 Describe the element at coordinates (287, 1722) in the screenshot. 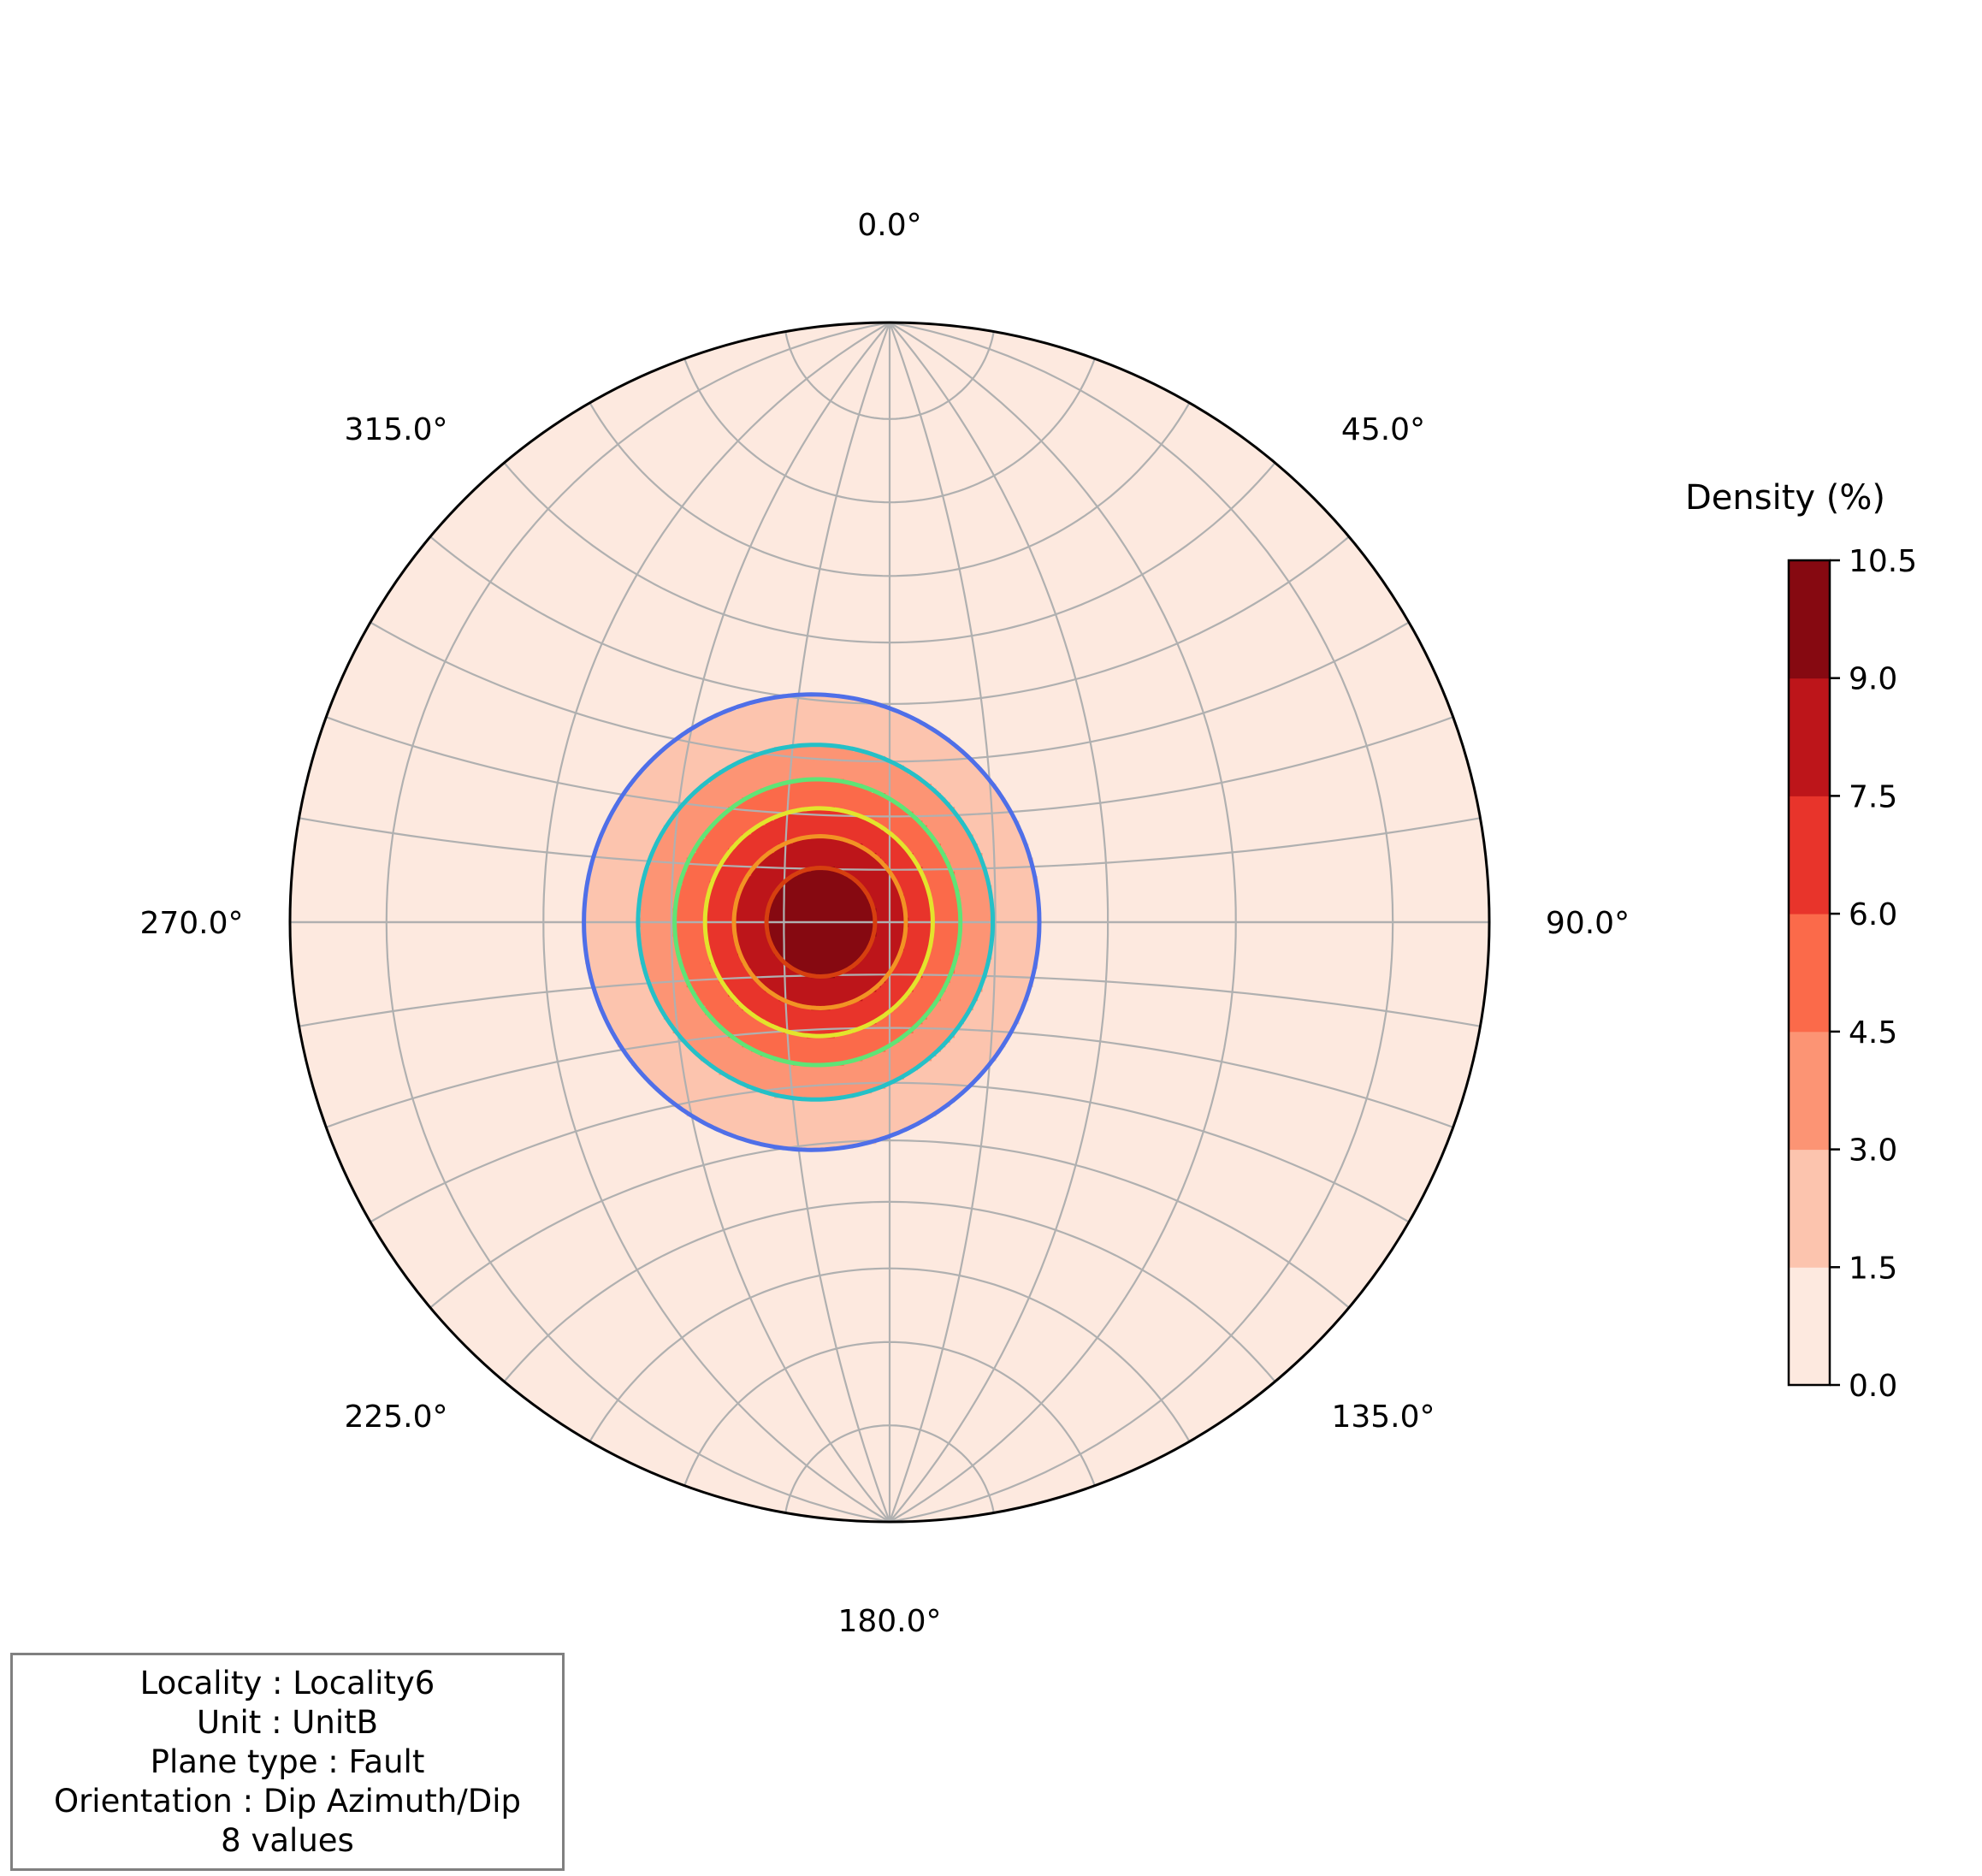

I see `info-unit: Unit : UnitB` at that location.